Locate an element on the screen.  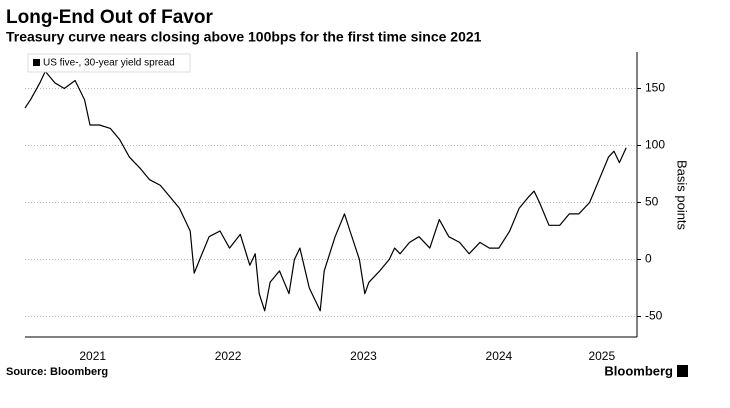
x-tick-label: 2022 is located at coordinates (228, 356).